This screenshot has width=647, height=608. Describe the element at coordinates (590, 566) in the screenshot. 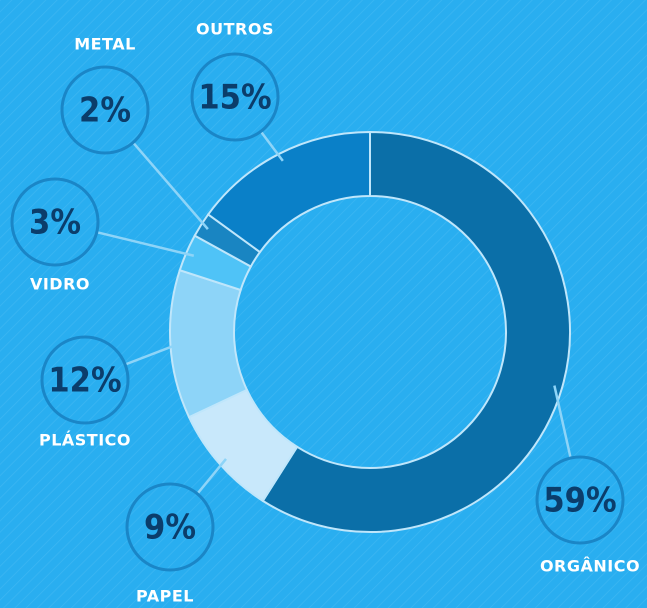

I see `category-label: ORGÂNICO` at that location.